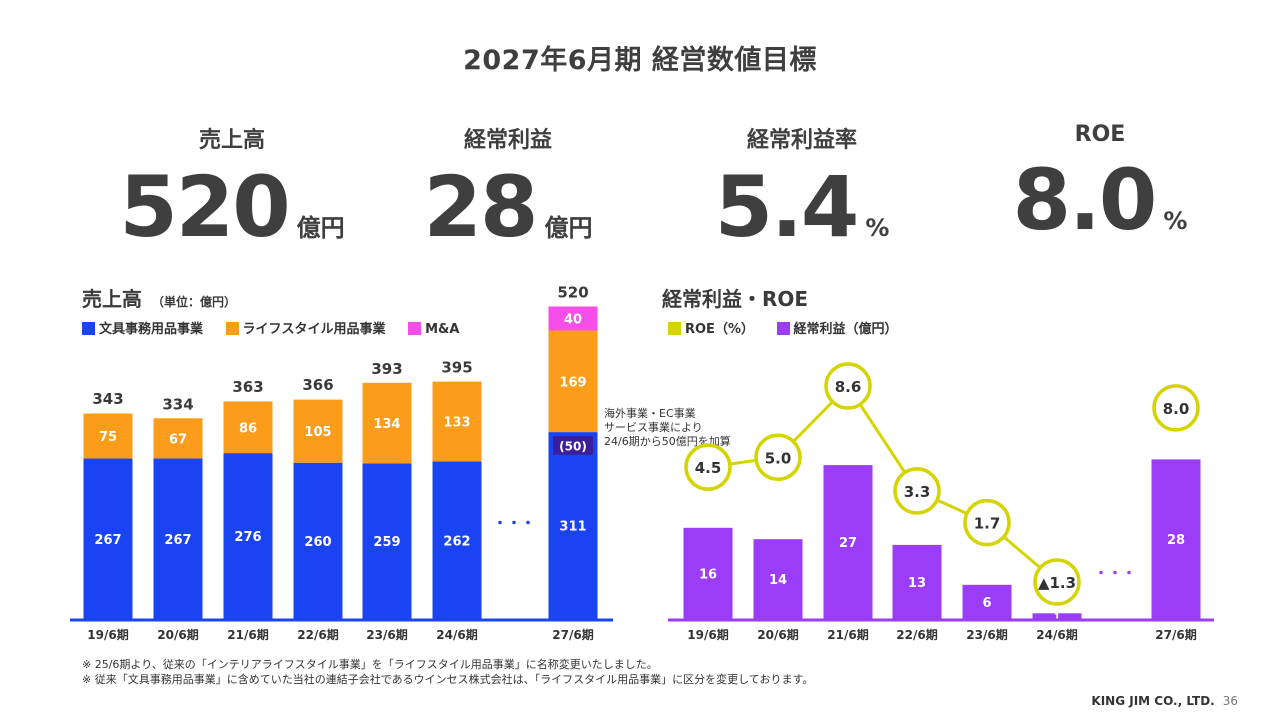 Image resolution: width=1280 pixels, height=720 pixels. I want to click on kpi-label: 経常利益率, so click(801, 140).